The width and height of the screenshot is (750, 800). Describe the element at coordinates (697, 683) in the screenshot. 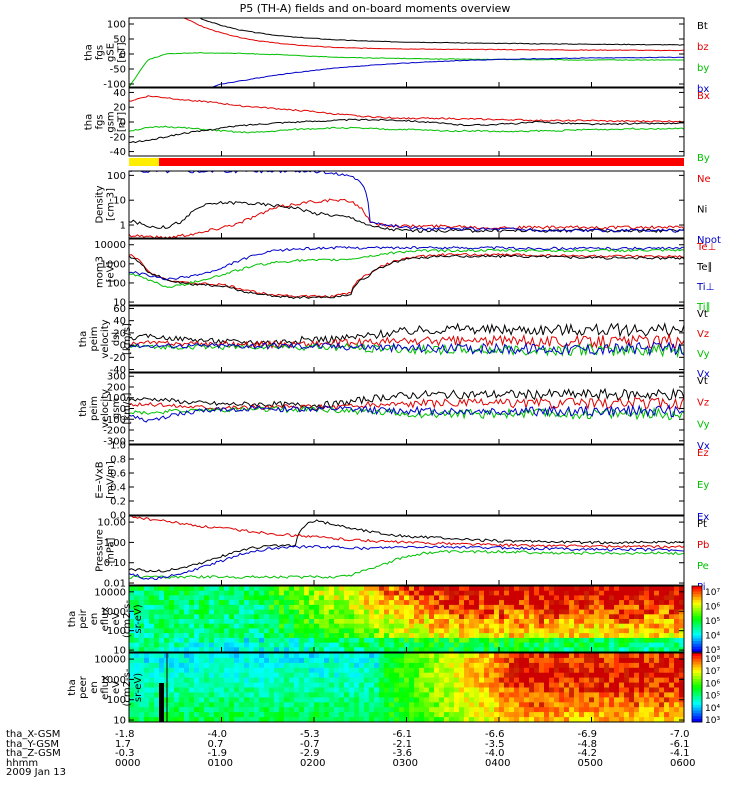

I see `colorbar-cell` at that location.